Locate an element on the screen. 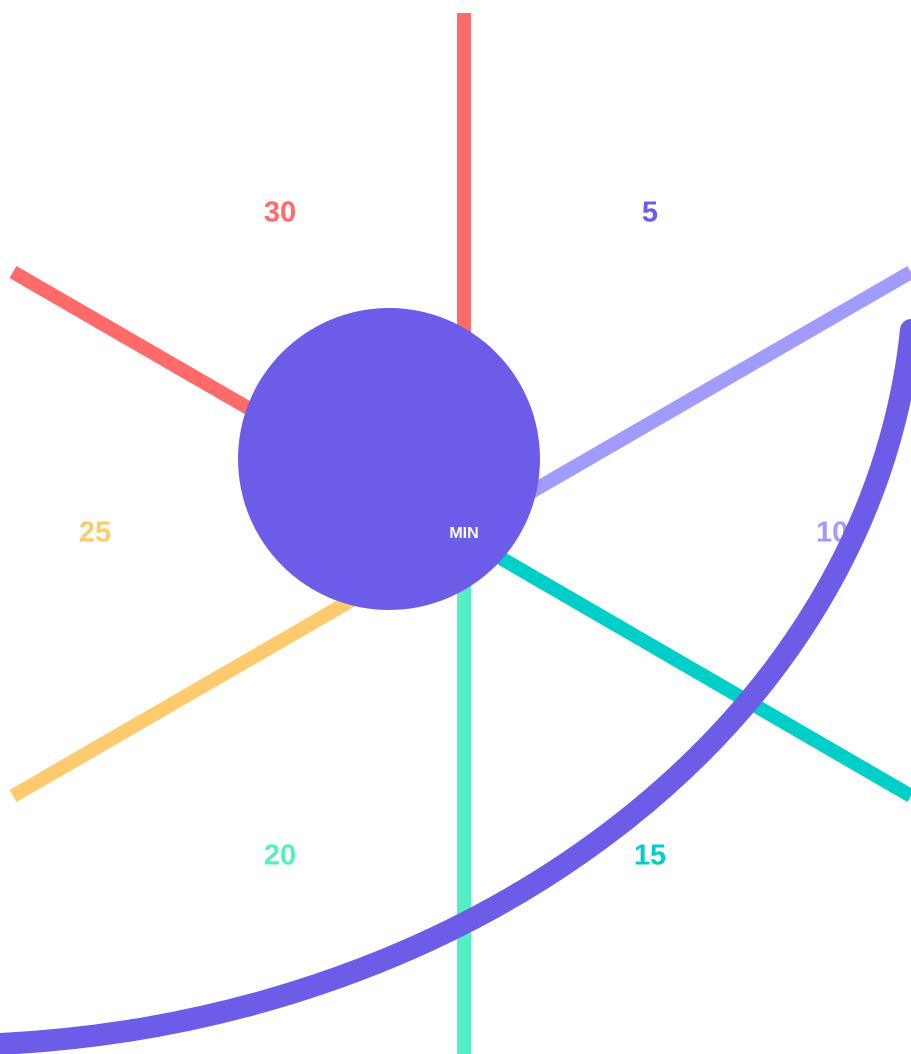  center-label: MIN is located at coordinates (463, 533).